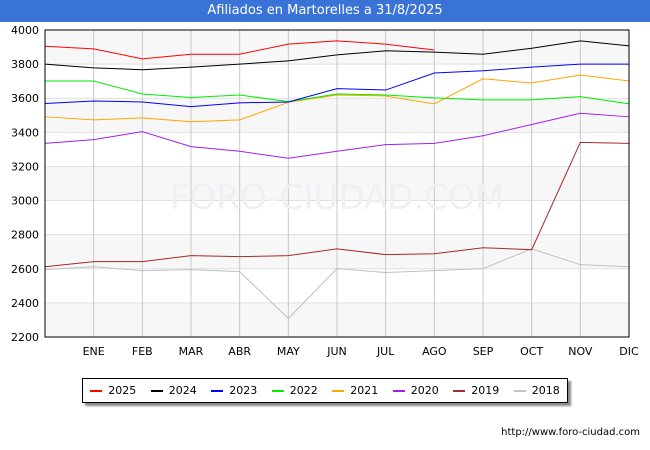 The height and width of the screenshot is (450, 650). Describe the element at coordinates (337, 198) in the screenshot. I see `watermark: FORO-CIUDAD.COM` at that location.